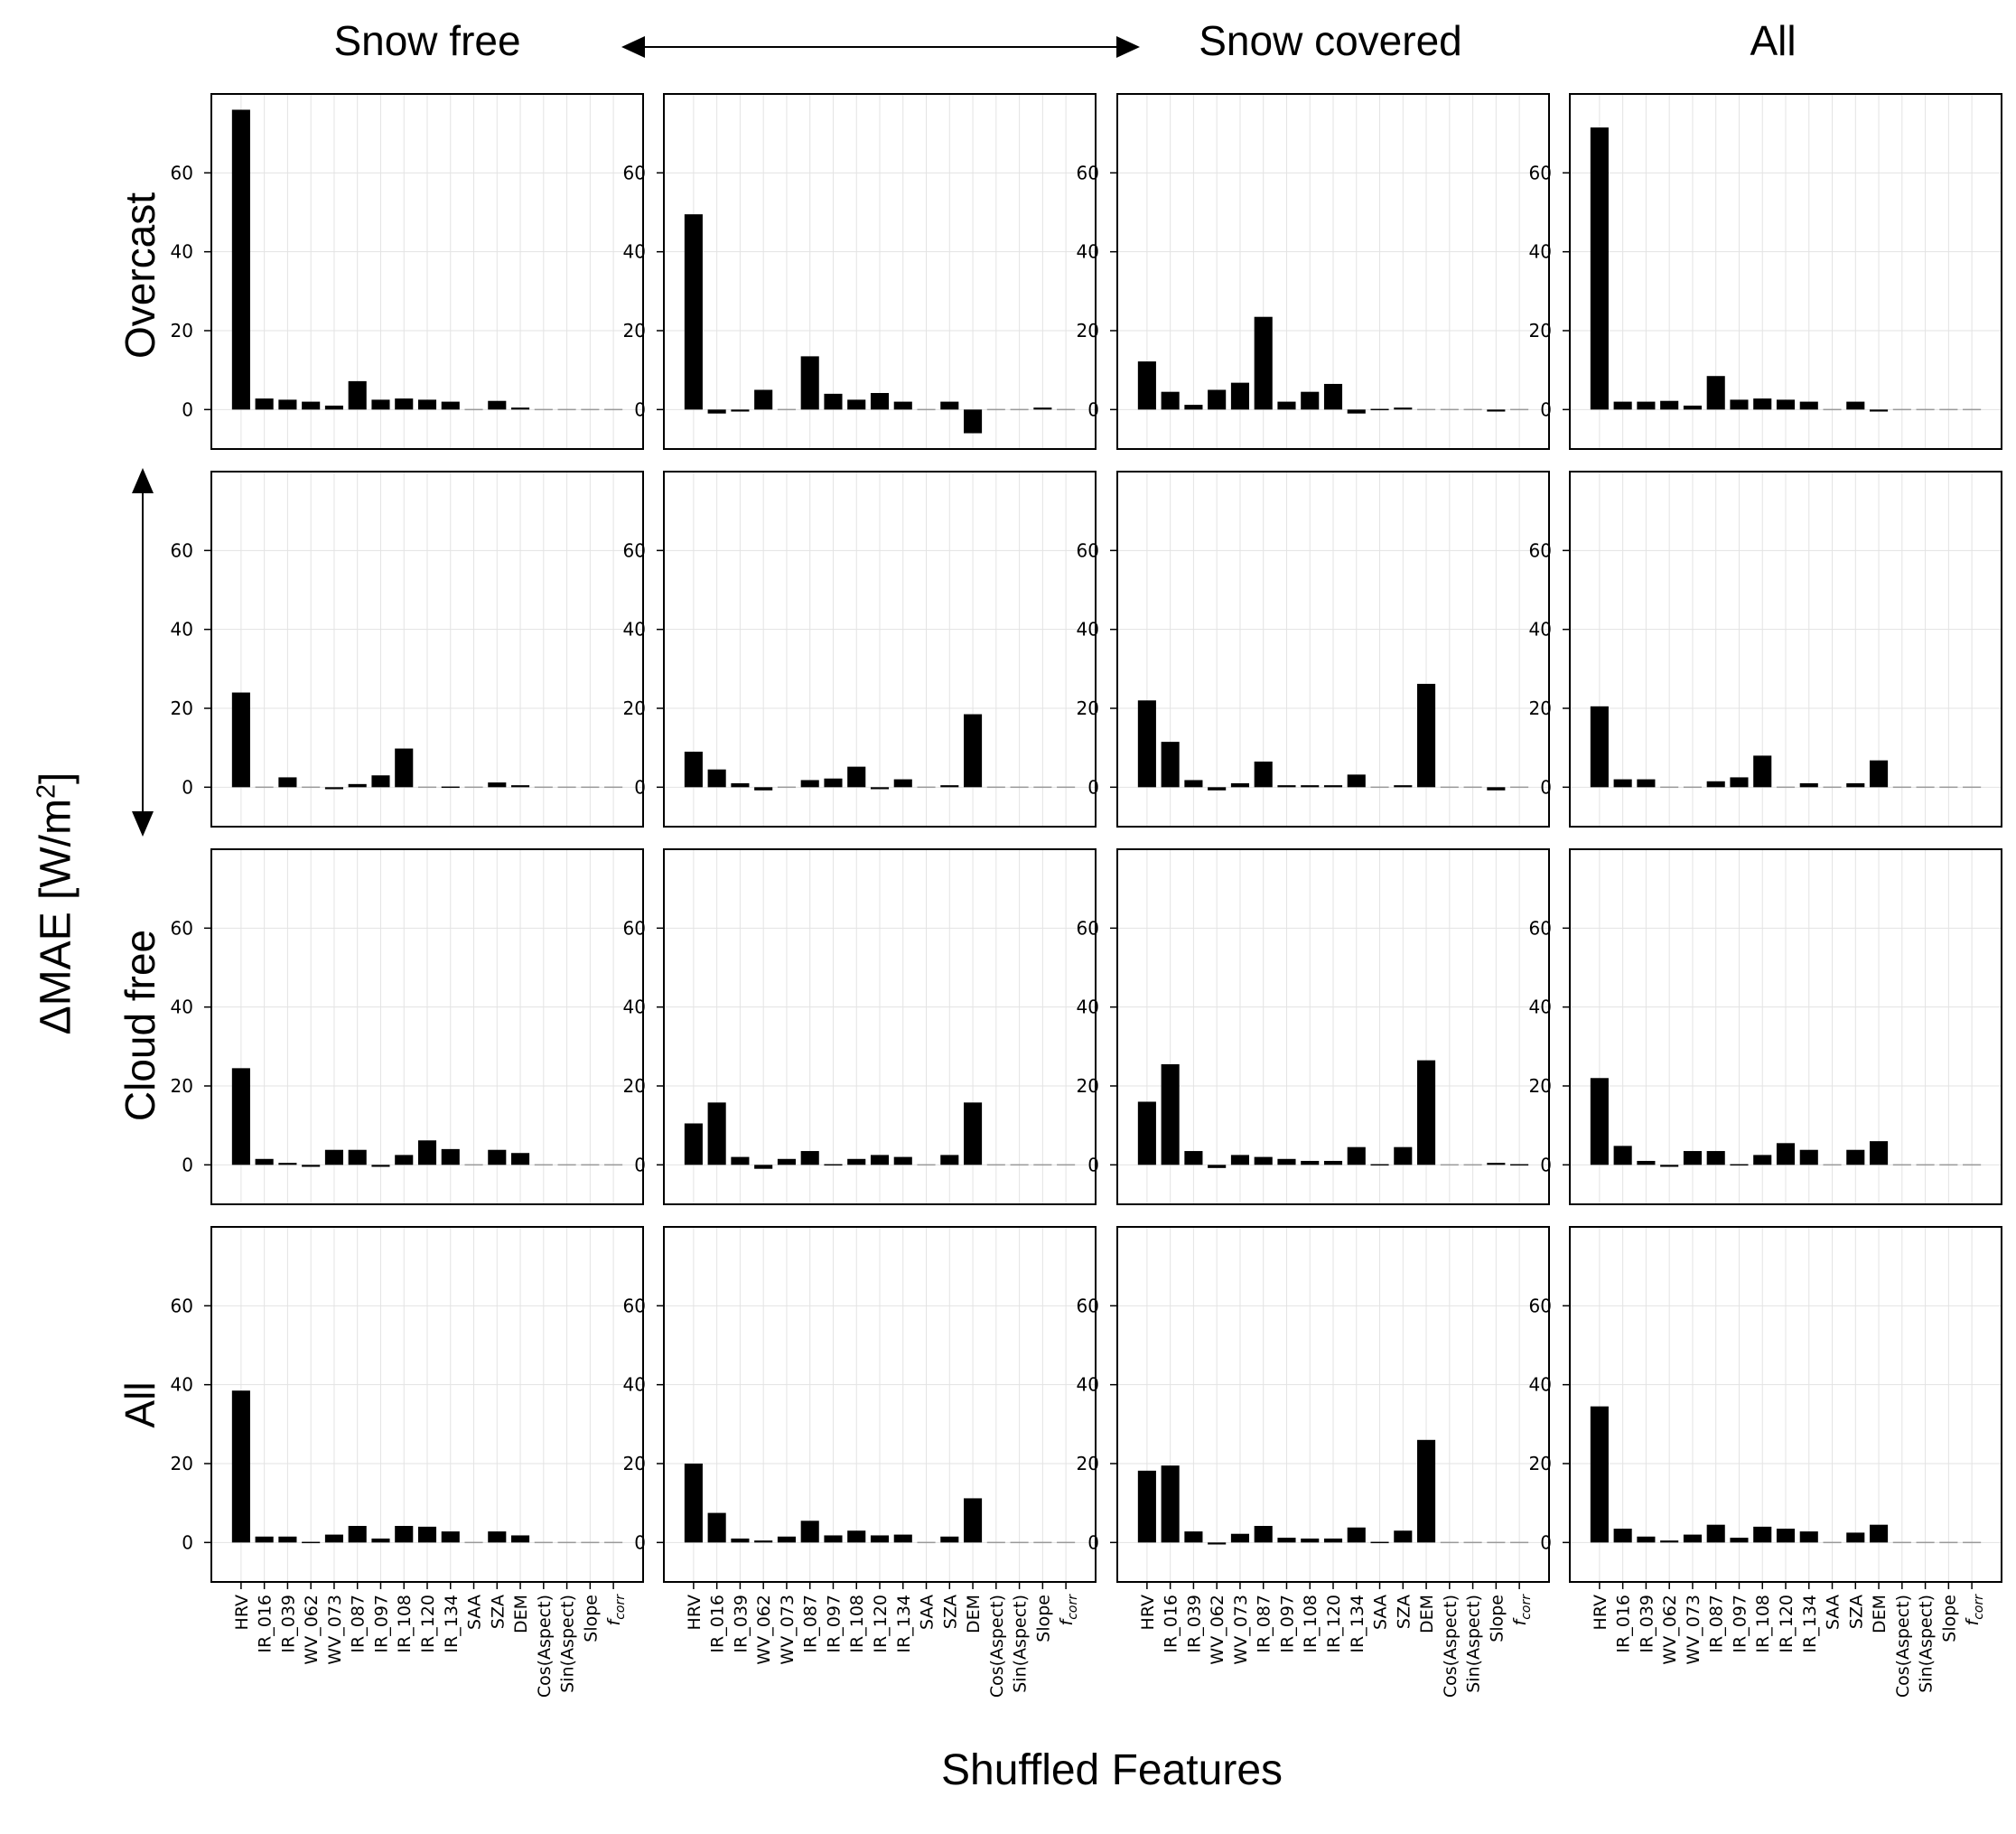 The image size is (2016, 1834). I want to click on x-tick-label: Slope, so click(1043, 1618).